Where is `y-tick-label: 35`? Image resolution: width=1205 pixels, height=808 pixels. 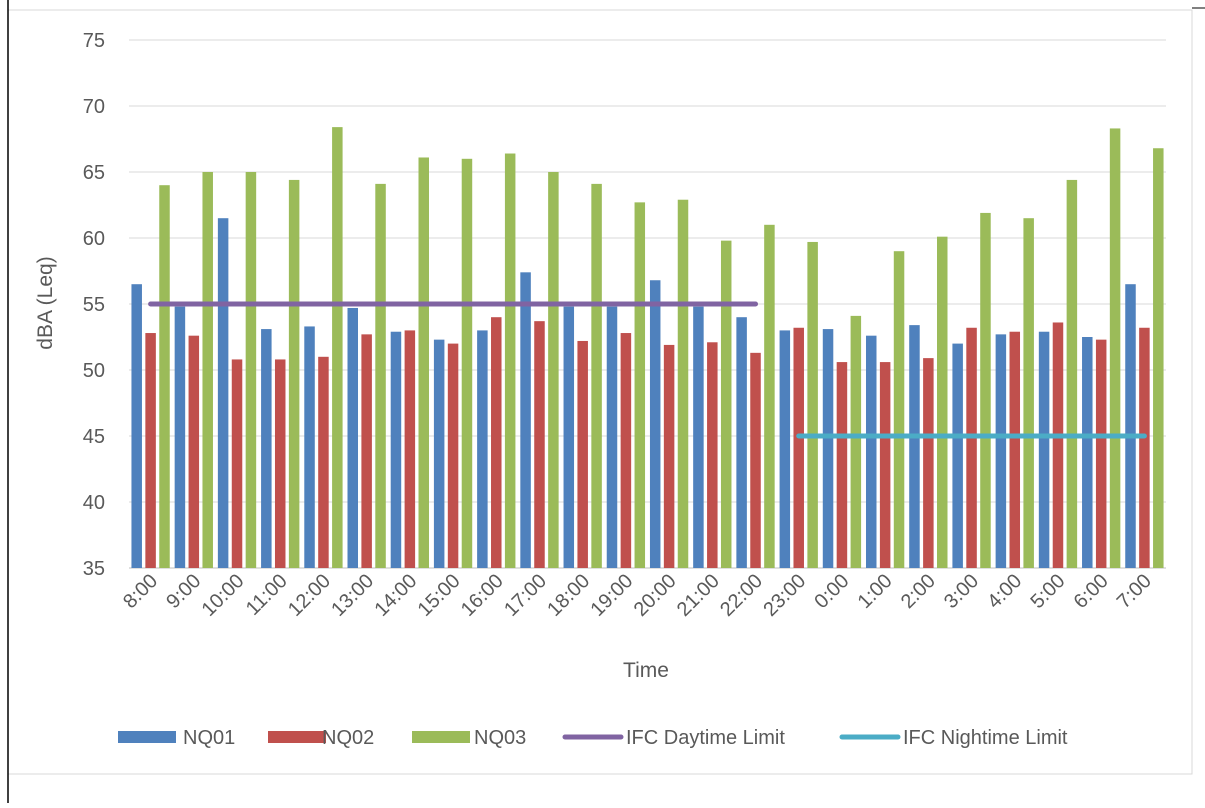 y-tick-label: 35 is located at coordinates (94, 569).